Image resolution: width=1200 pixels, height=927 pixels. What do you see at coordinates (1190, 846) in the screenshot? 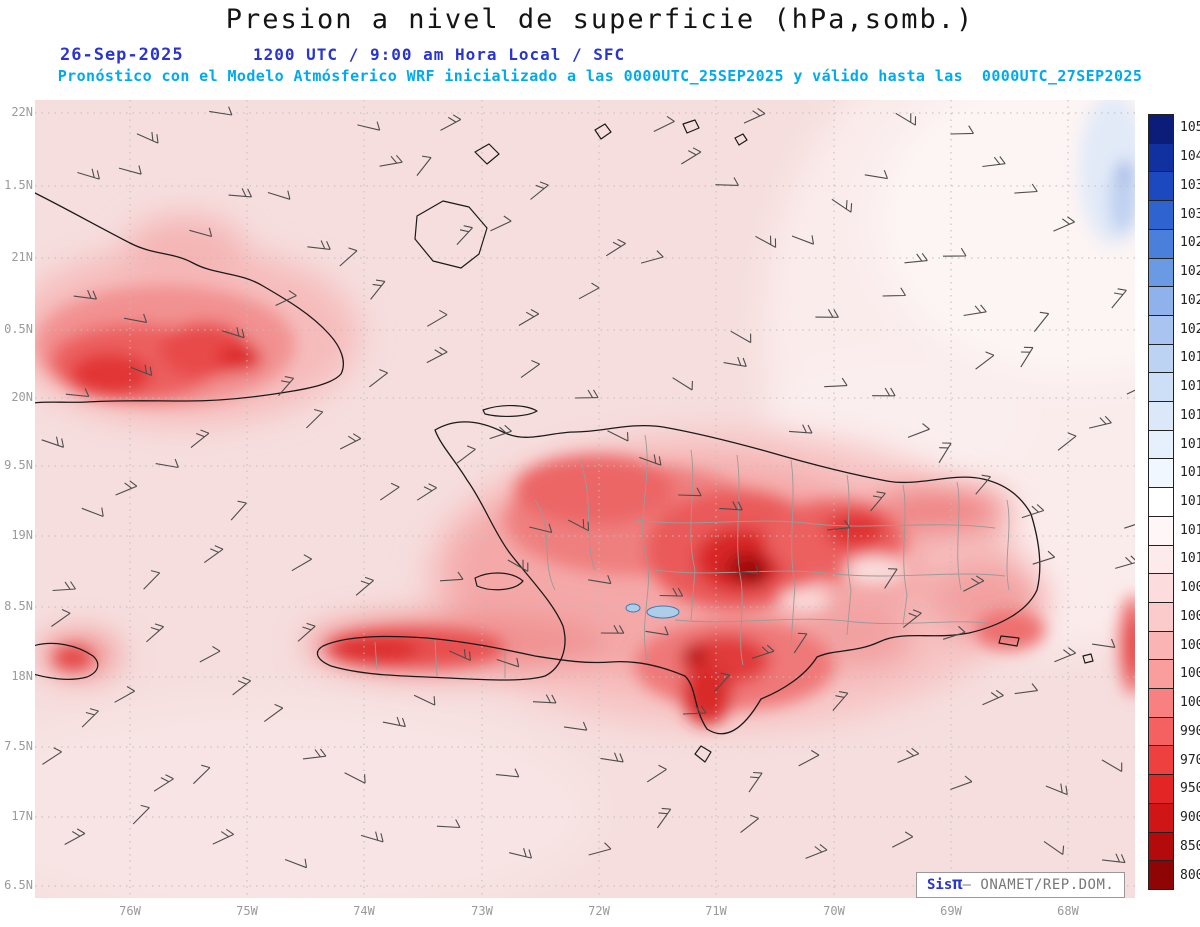
I see `colorbar-level-label: 850` at bounding box center [1190, 846].